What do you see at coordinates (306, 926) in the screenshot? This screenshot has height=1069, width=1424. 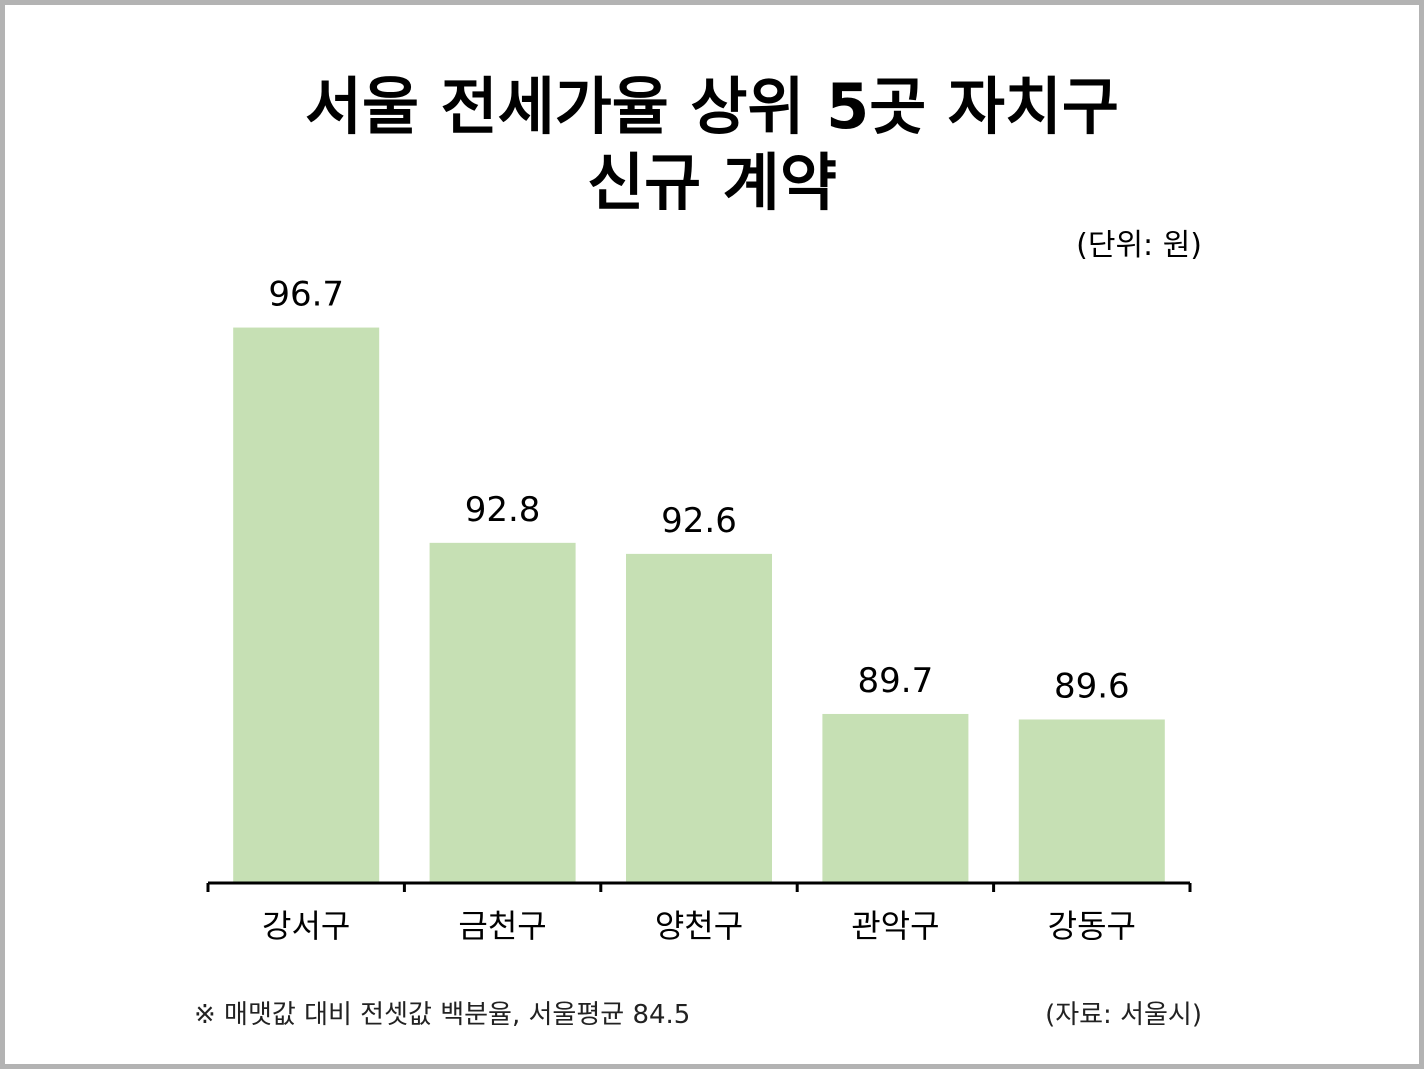 I see `category-label-1: 강서구` at bounding box center [306, 926].